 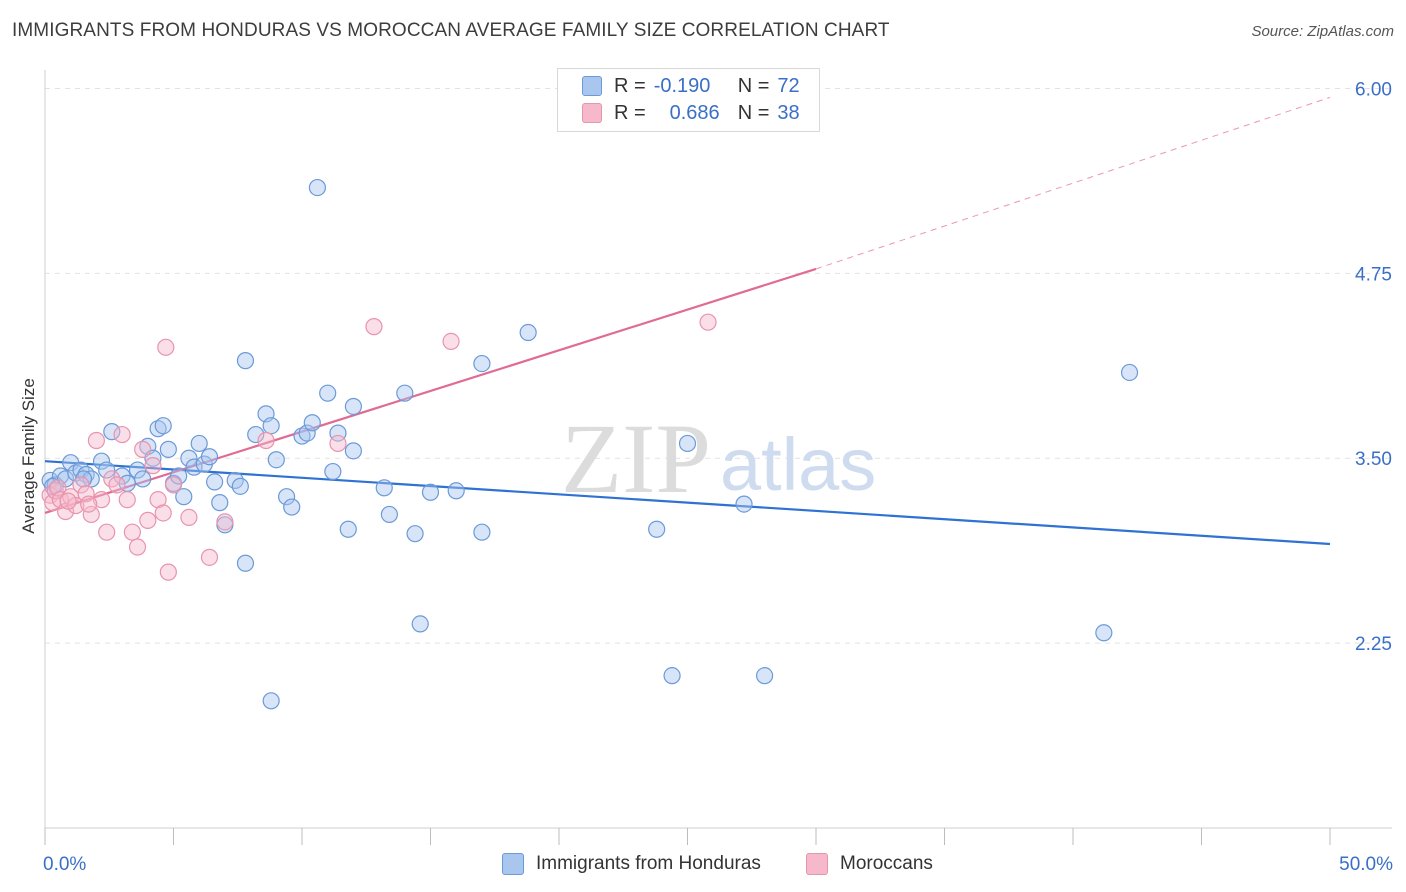 I want to click on trend-line-moroccans-extension, so click(x=1073, y=183).